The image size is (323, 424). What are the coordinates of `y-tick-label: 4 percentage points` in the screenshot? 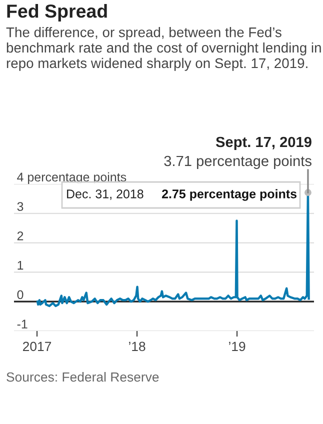 It's located at (71, 178).